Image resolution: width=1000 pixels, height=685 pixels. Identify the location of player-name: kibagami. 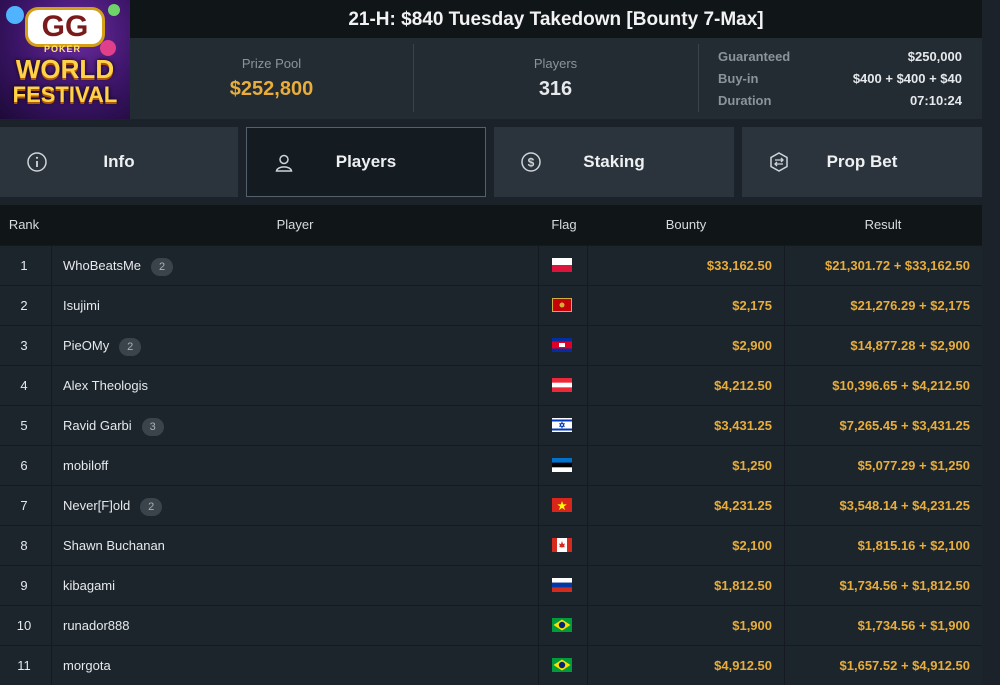
(89, 585).